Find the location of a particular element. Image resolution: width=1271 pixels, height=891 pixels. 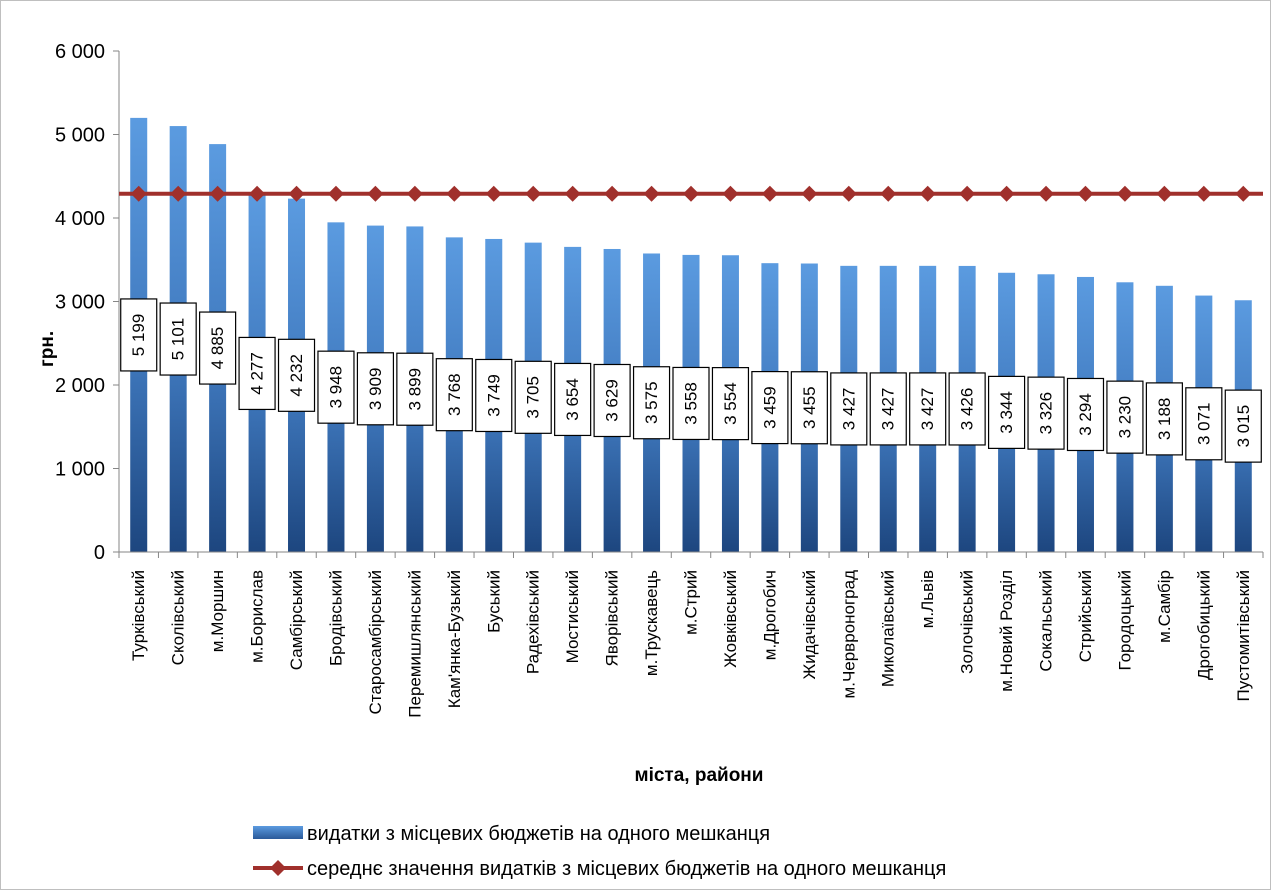

category-label-12: Мостиський is located at coordinates (572, 616).